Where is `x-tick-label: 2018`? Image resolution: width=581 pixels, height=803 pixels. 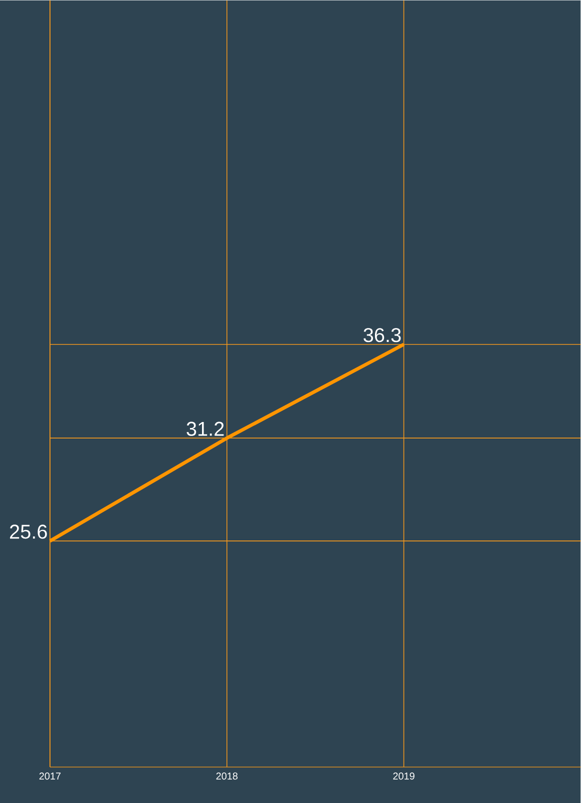
x-tick-label: 2018 is located at coordinates (227, 776).